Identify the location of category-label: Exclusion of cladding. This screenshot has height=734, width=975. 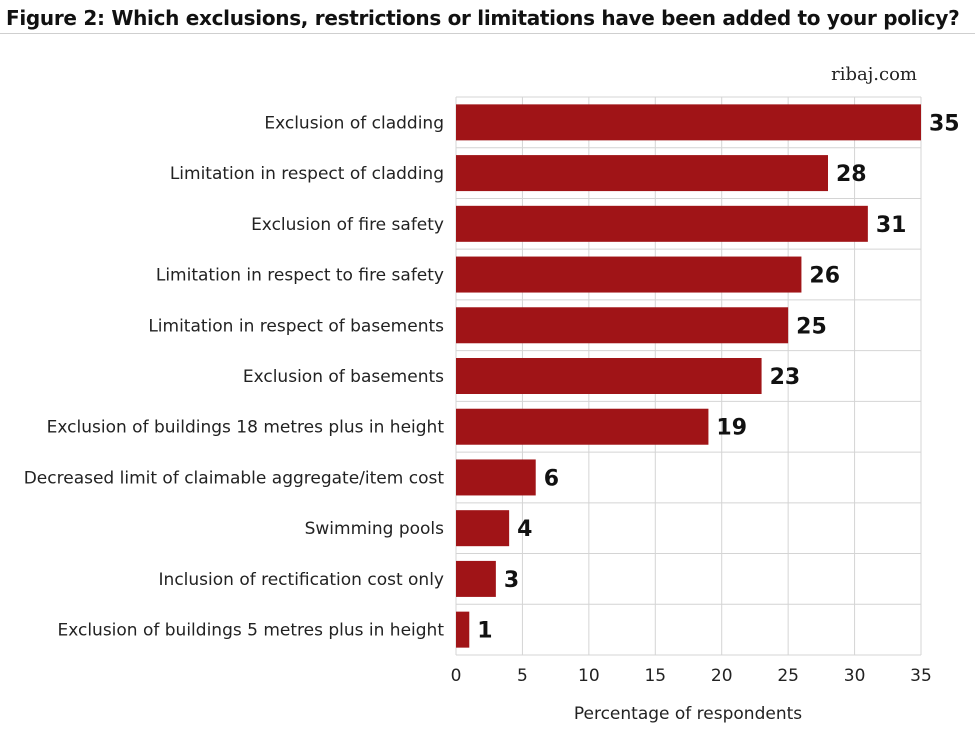
(354, 123).